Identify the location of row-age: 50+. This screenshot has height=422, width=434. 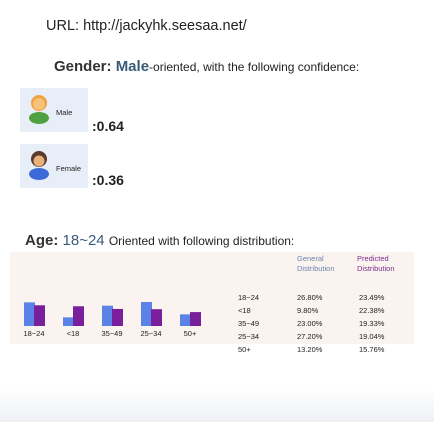
(244, 349).